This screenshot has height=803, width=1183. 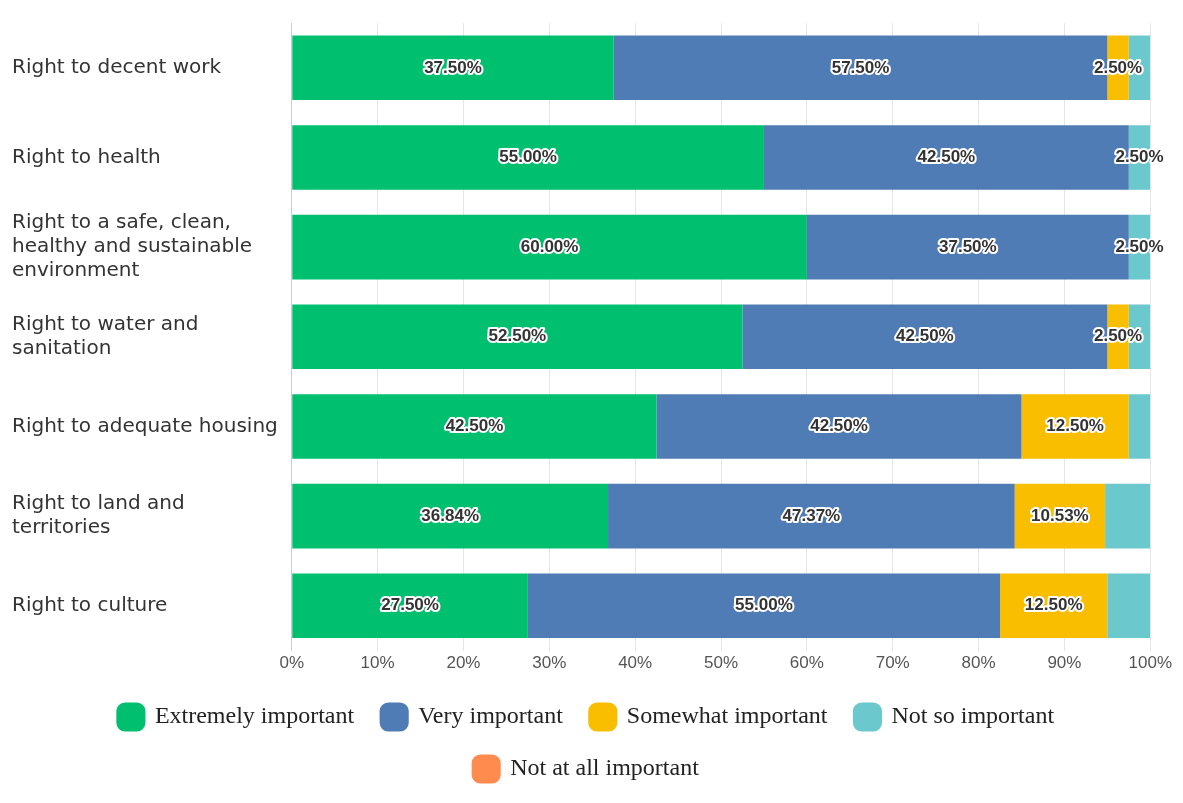 I want to click on y-tick-label: Right to land and territories, so click(x=98, y=514).